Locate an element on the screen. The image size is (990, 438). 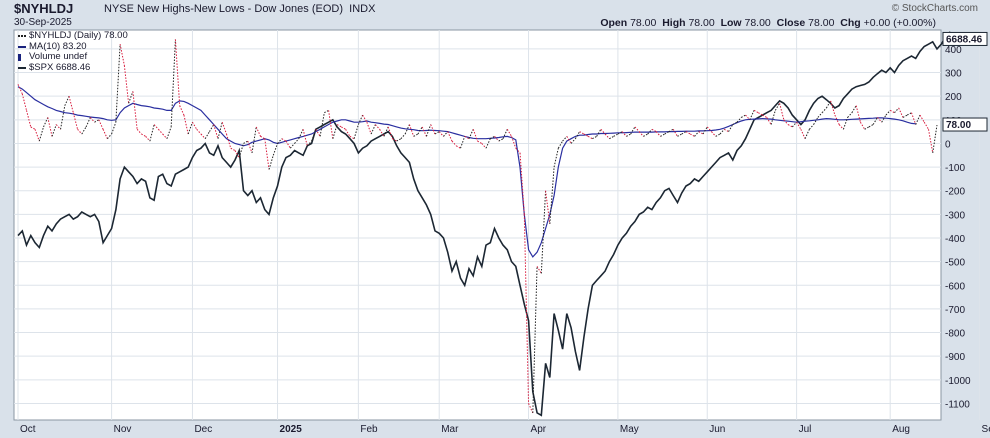
legend-swatch-ma is located at coordinates (22, 46).